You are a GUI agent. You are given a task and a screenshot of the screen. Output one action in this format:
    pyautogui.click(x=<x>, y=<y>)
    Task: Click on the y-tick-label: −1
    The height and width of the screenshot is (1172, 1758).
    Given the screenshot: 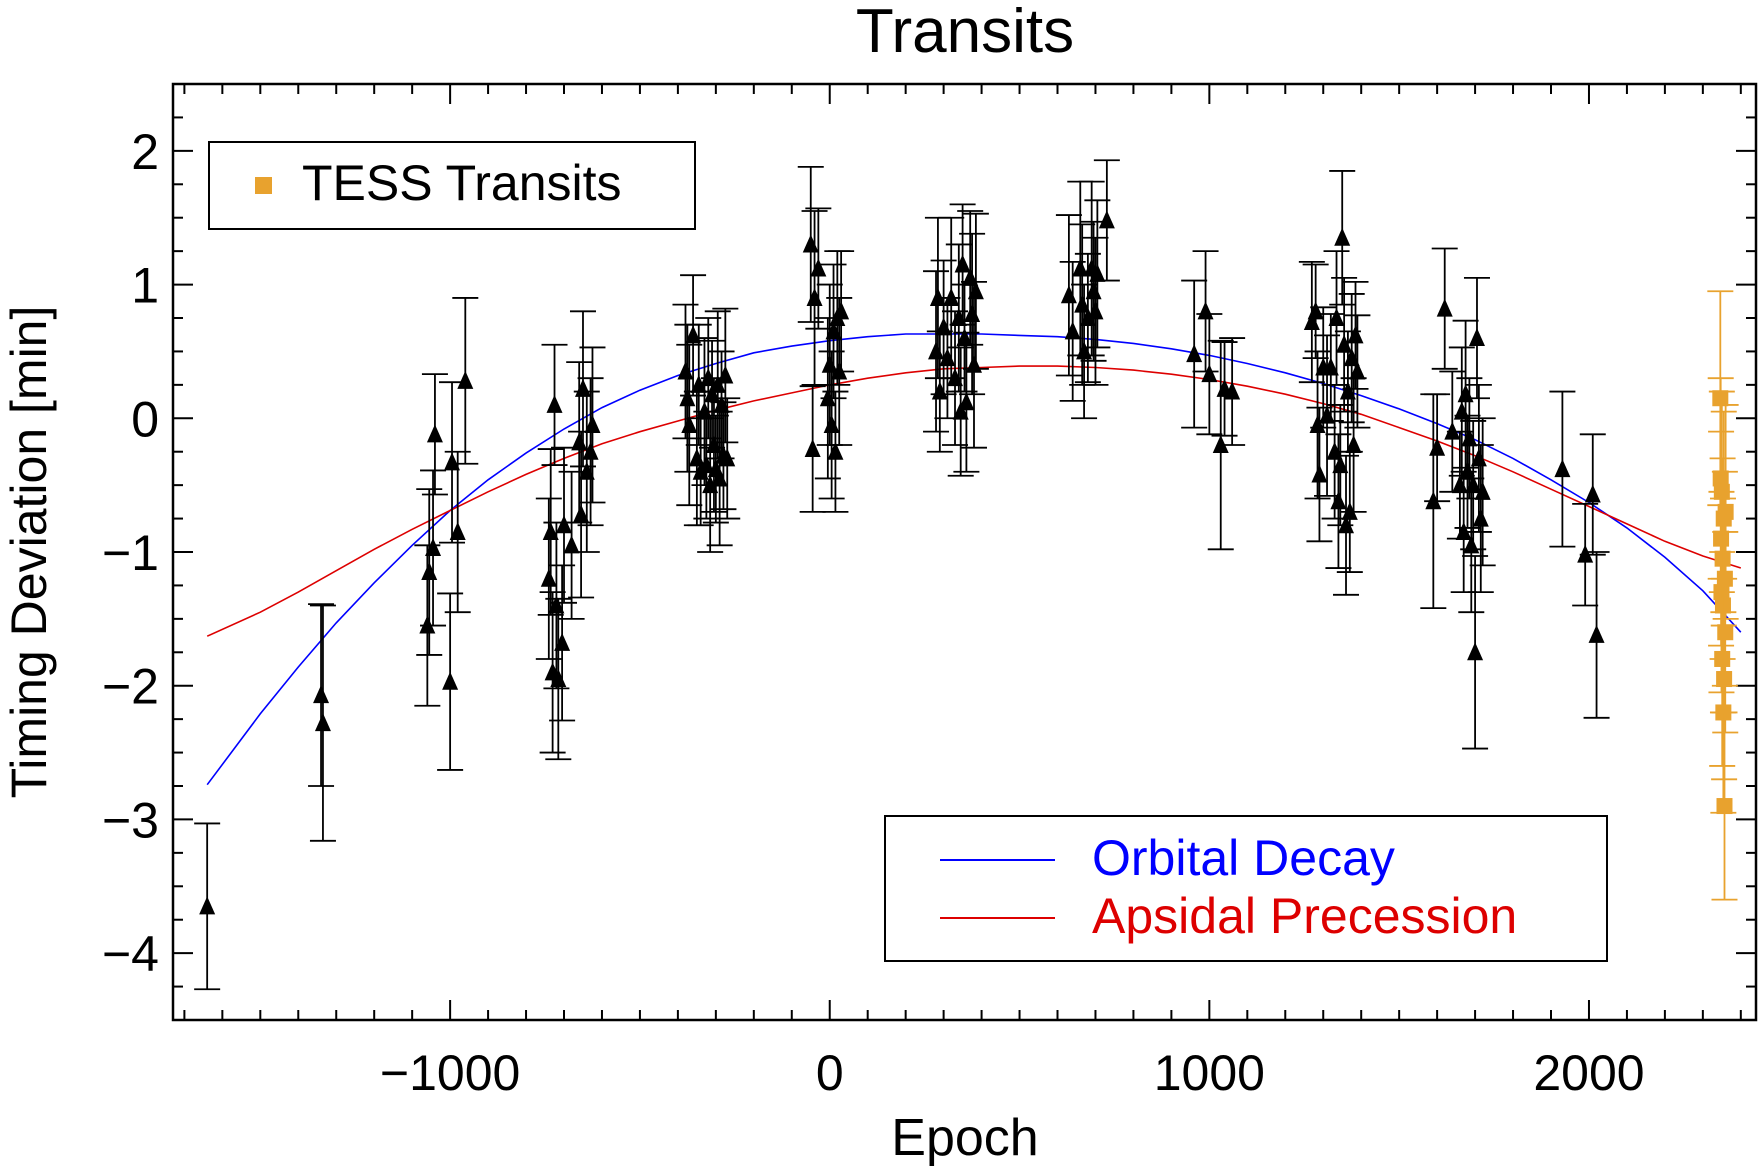 What is the action you would take?
    pyautogui.click(x=130, y=553)
    